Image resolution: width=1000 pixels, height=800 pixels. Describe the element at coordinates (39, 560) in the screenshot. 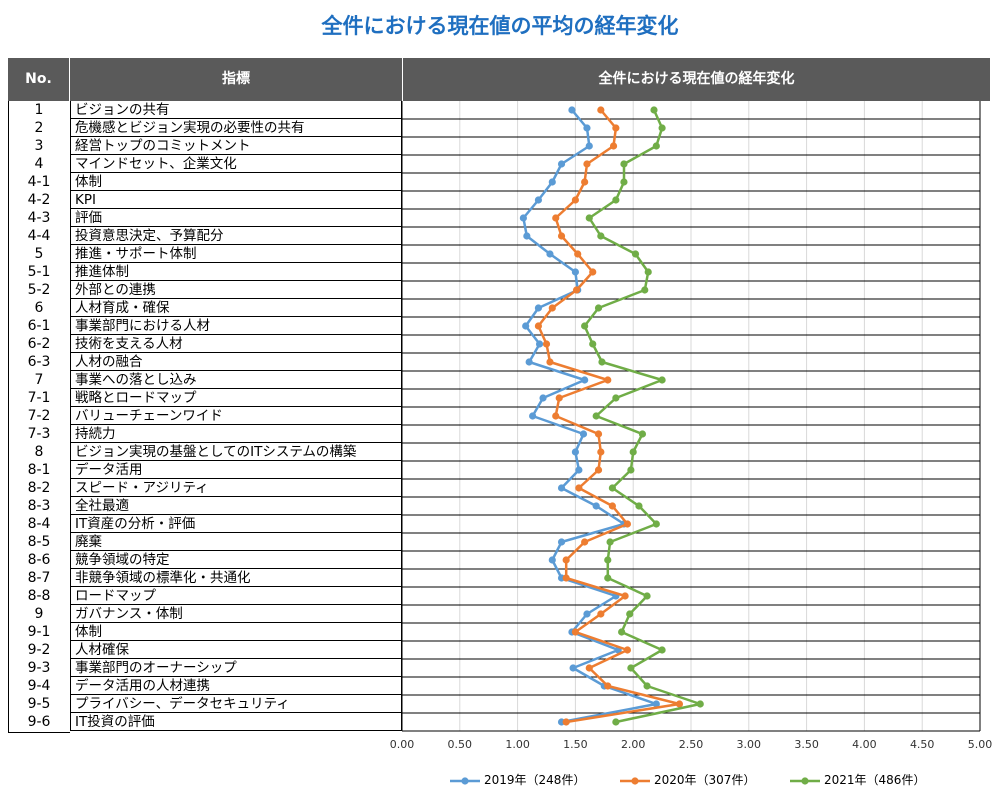

I see `row-number: 8-6` at that location.